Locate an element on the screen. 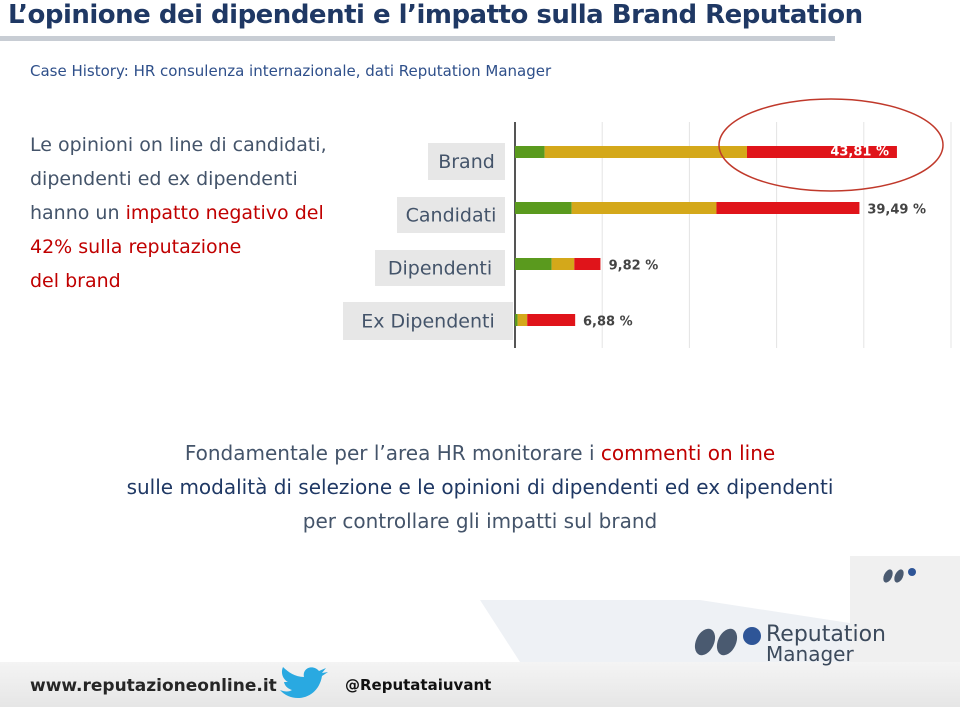 The image size is (960, 707). logo-text: Manager is located at coordinates (810, 654).